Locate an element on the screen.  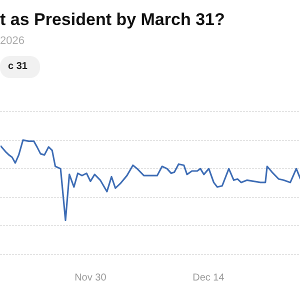
text: c 31 is located at coordinates (18, 67).